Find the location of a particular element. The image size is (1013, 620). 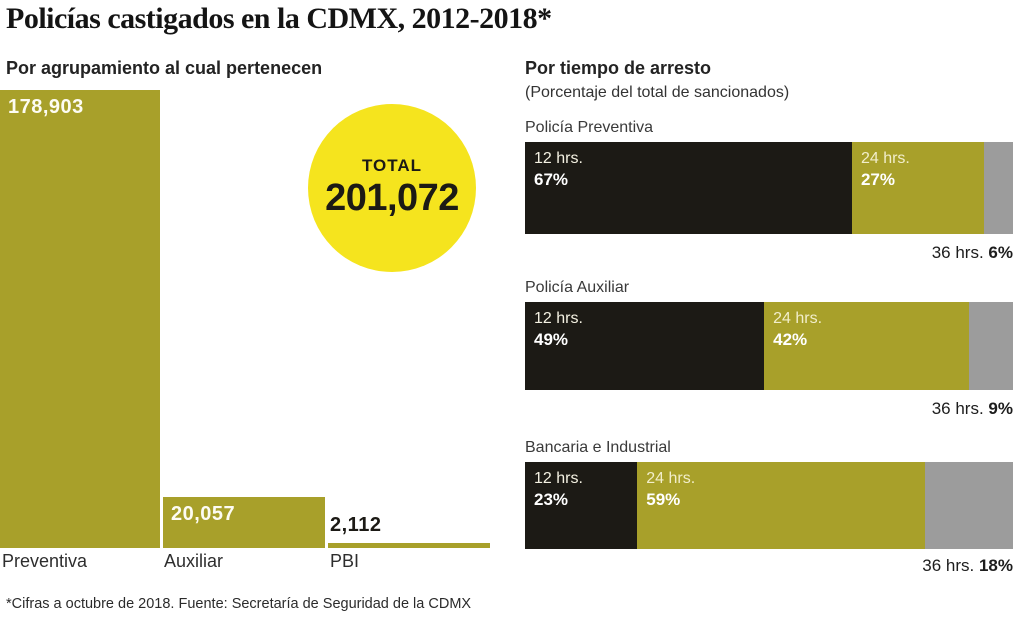

tail-label-36hrs: 36 hrs. 6% is located at coordinates (769, 253).